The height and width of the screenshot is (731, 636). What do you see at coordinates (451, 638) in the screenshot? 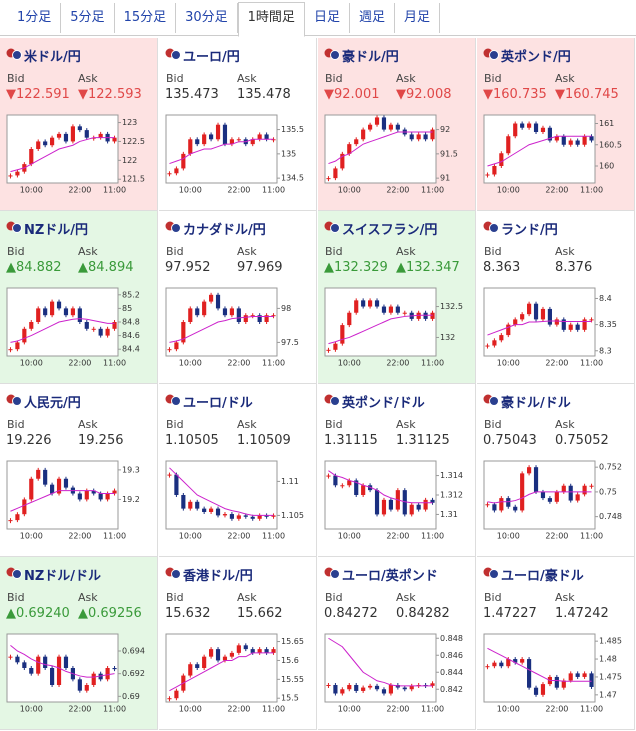
I see `y-tick-label: 0.848` at bounding box center [451, 638].